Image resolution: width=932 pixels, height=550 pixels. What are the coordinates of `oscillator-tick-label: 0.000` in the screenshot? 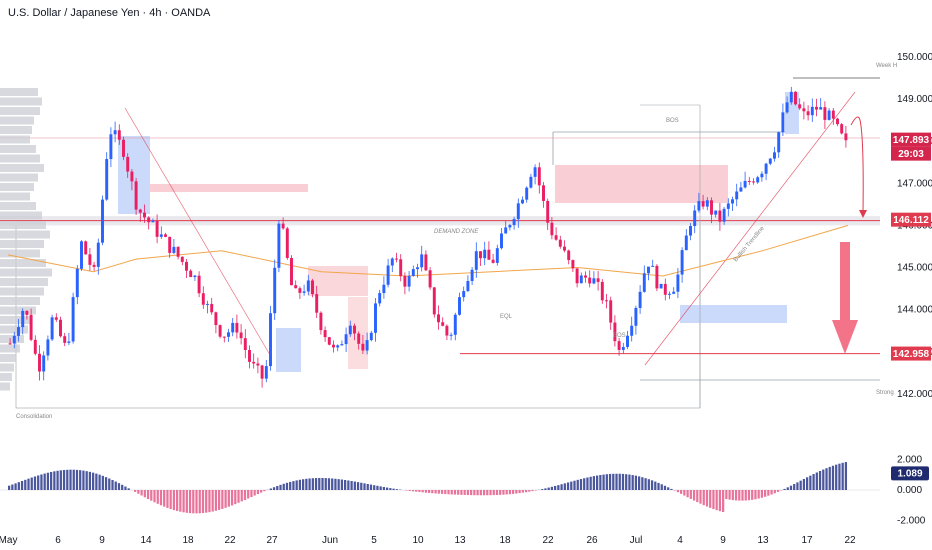 It's located at (909, 490).